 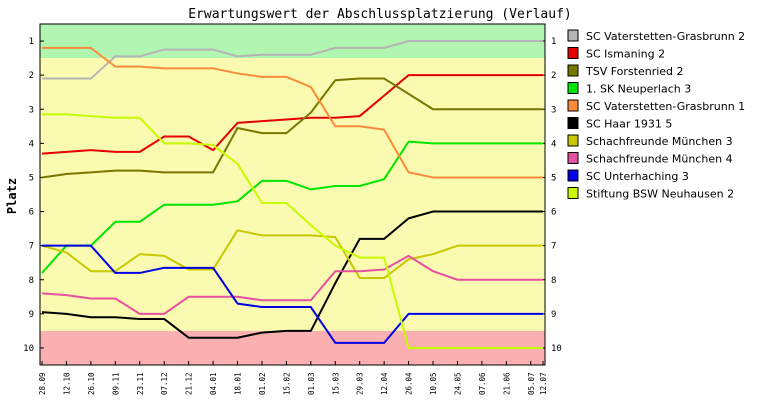 I want to click on legend-label-4: SC Vaterstetten-Grasbrunn 1, so click(x=665, y=106).